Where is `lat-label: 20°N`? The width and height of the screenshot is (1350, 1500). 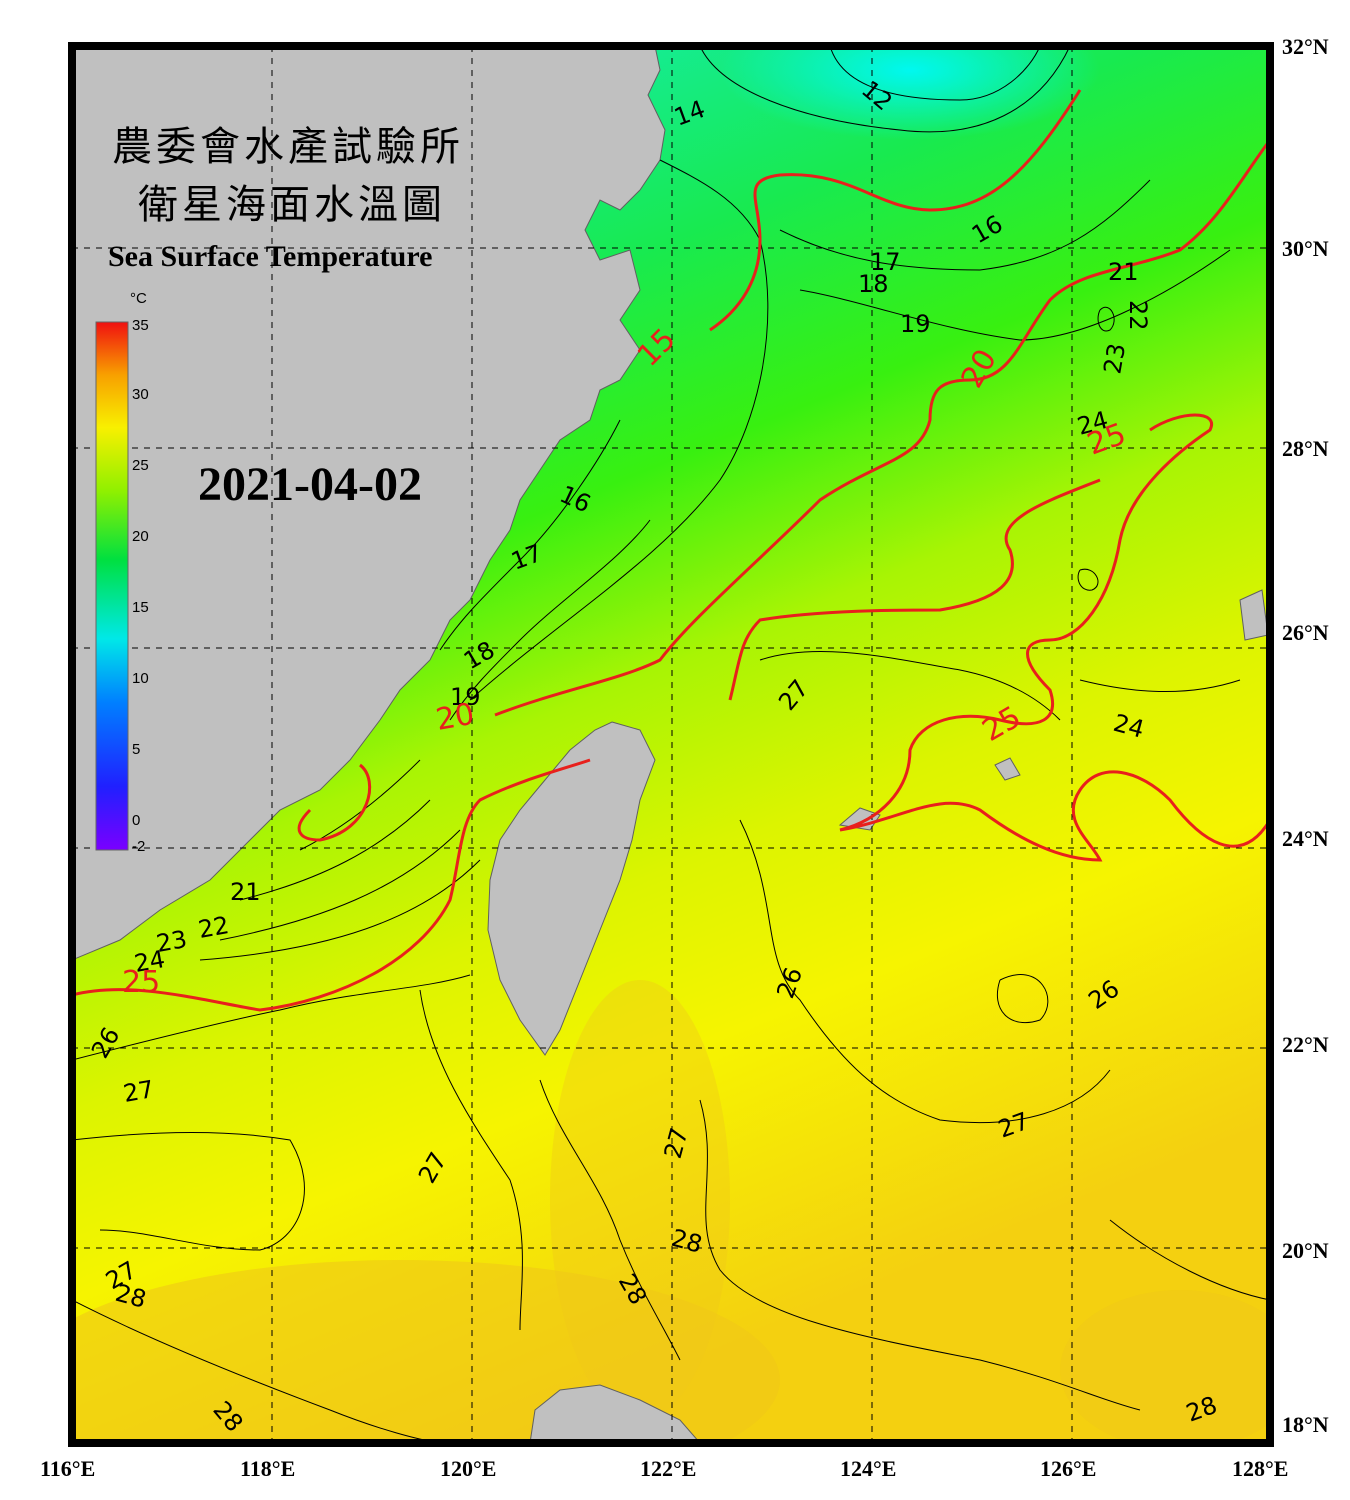
lat-label: 20°N is located at coordinates (1305, 1250).